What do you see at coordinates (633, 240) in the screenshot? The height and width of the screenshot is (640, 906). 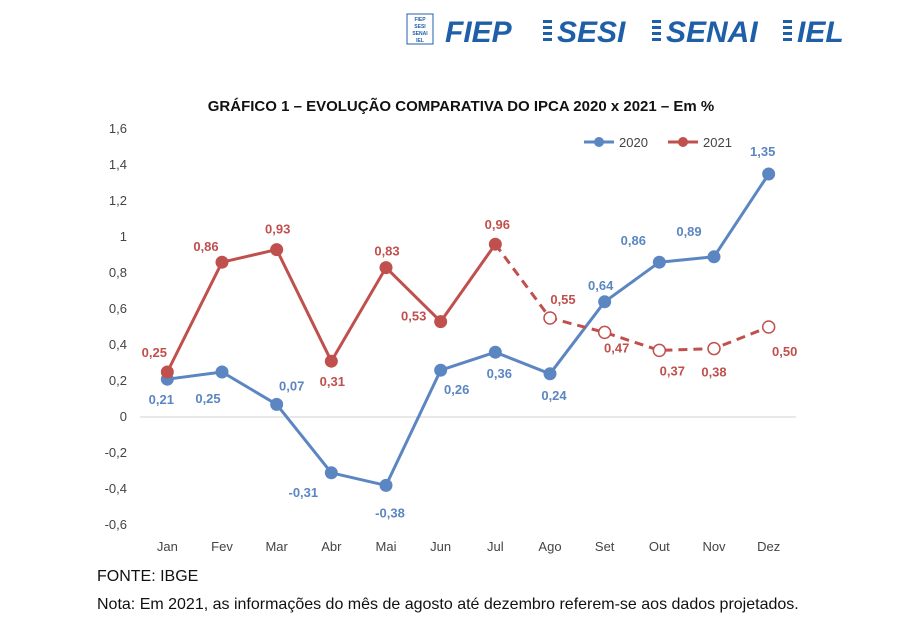 I see `data-label-2020: 0,86` at bounding box center [633, 240].